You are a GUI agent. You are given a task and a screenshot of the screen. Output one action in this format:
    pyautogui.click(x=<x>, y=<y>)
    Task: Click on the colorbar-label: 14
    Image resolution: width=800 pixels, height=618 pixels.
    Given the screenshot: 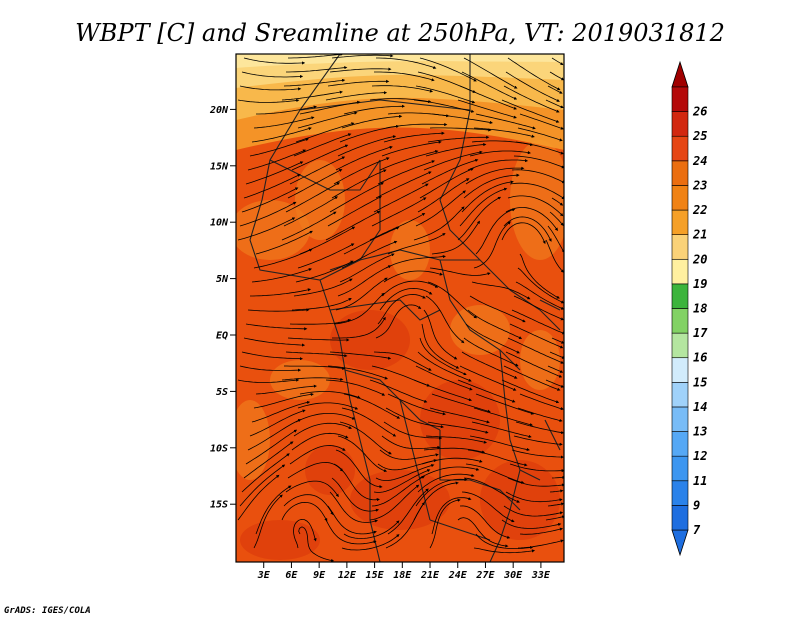 What is the action you would take?
    pyautogui.click(x=700, y=407)
    